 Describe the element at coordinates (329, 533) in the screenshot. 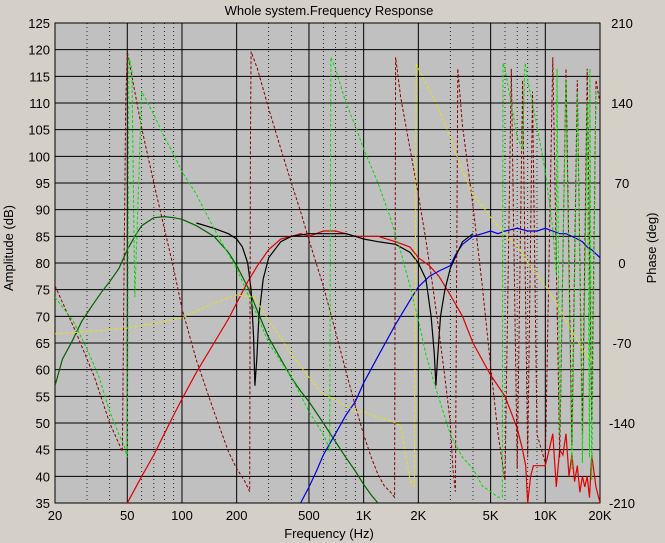

I see `x-axis-label: Frequency (Hz)` at that location.